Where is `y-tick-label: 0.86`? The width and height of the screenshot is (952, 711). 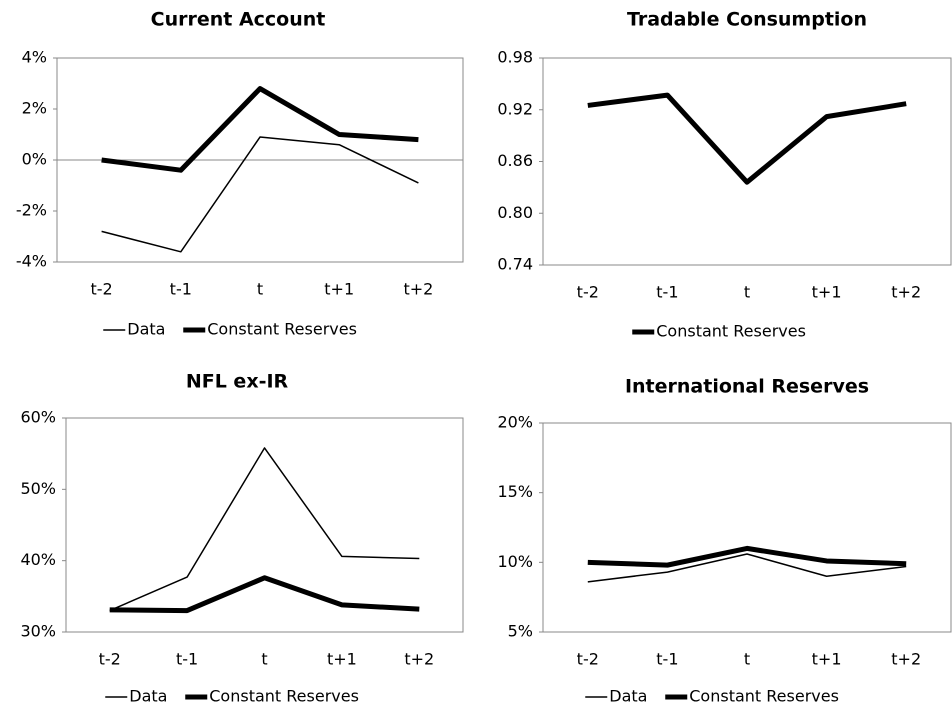
y-tick-label: 0.86 is located at coordinates (515, 160).